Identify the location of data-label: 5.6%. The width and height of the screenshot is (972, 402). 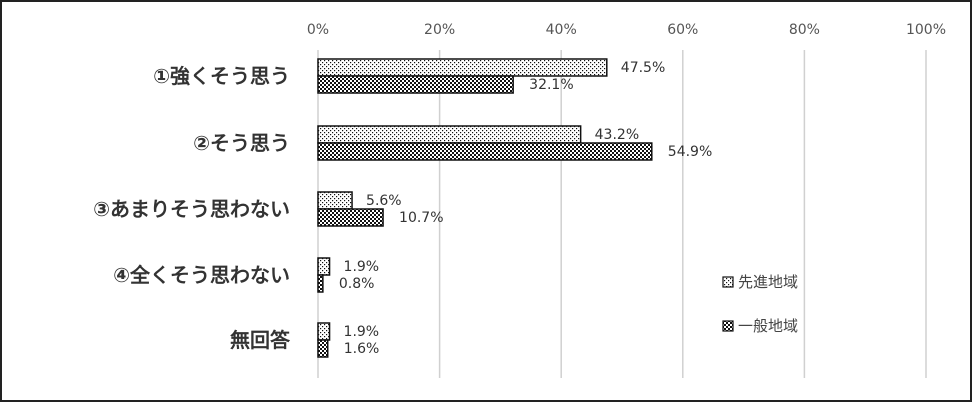
(384, 201).